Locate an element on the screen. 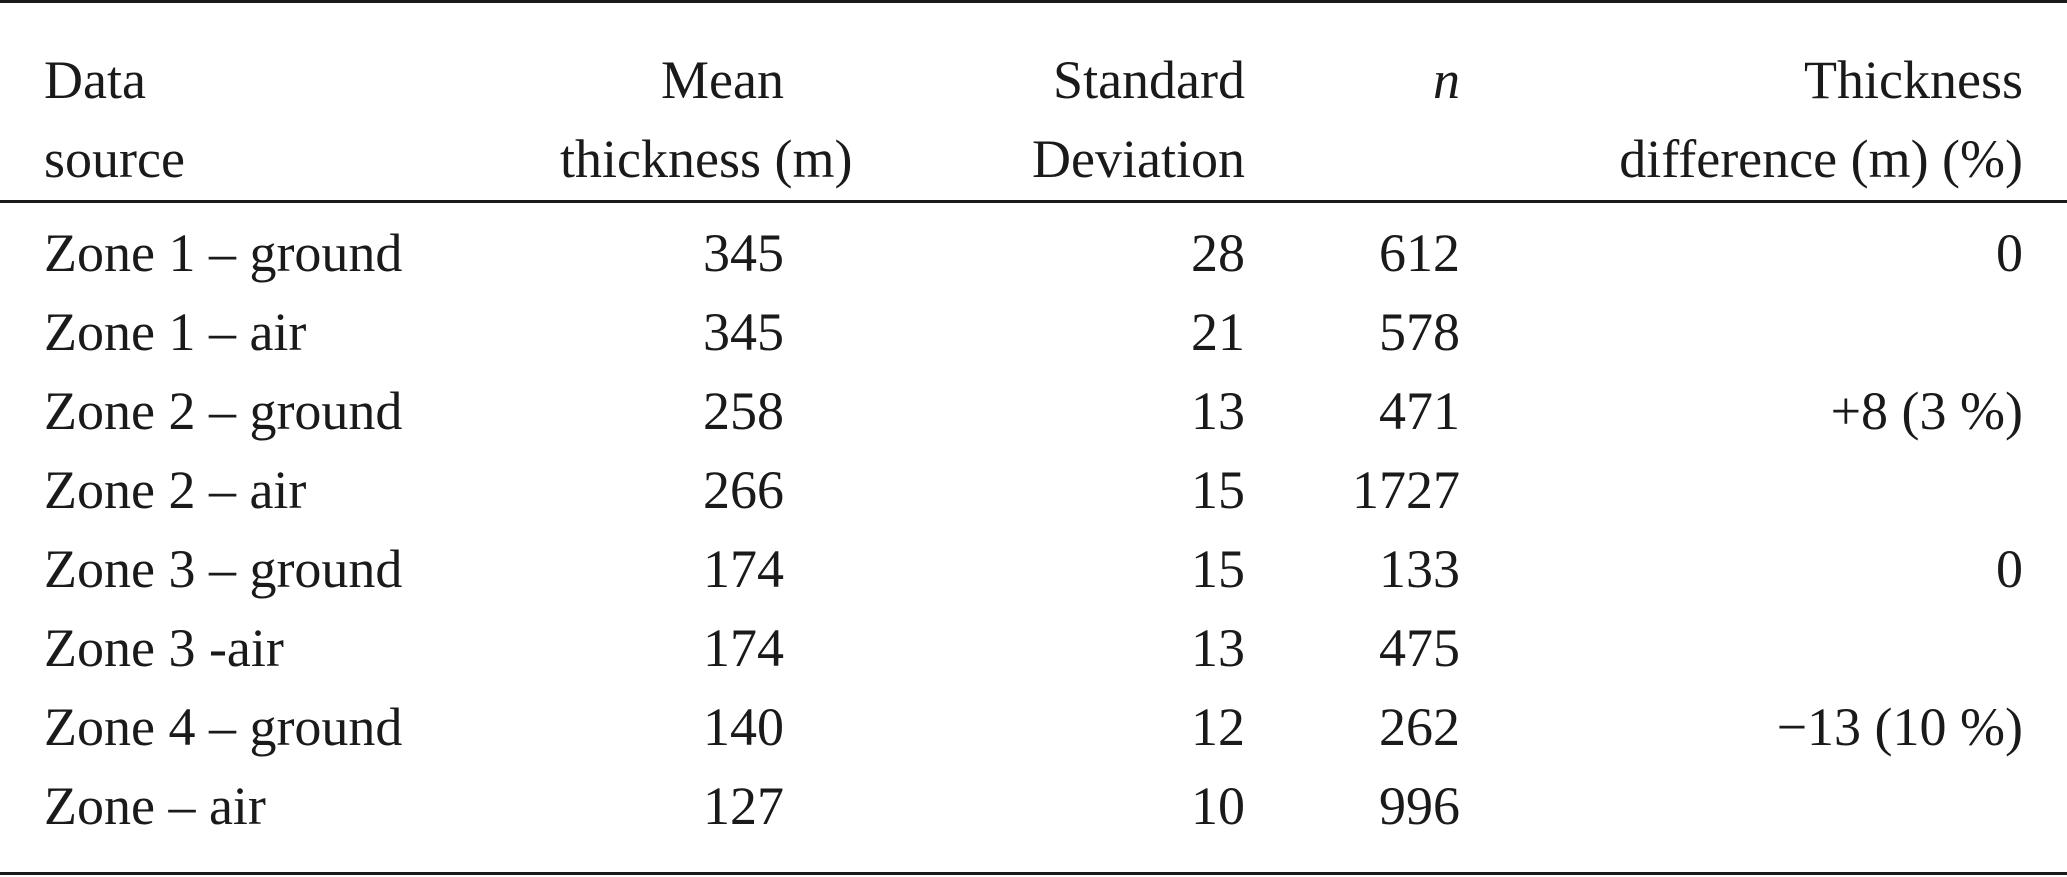  cell-sd: 10 is located at coordinates (1218, 806).